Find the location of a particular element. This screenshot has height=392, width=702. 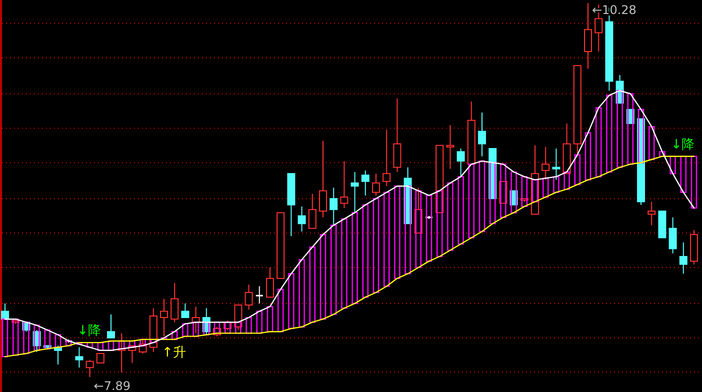

text: ←7.89 is located at coordinates (112, 385).